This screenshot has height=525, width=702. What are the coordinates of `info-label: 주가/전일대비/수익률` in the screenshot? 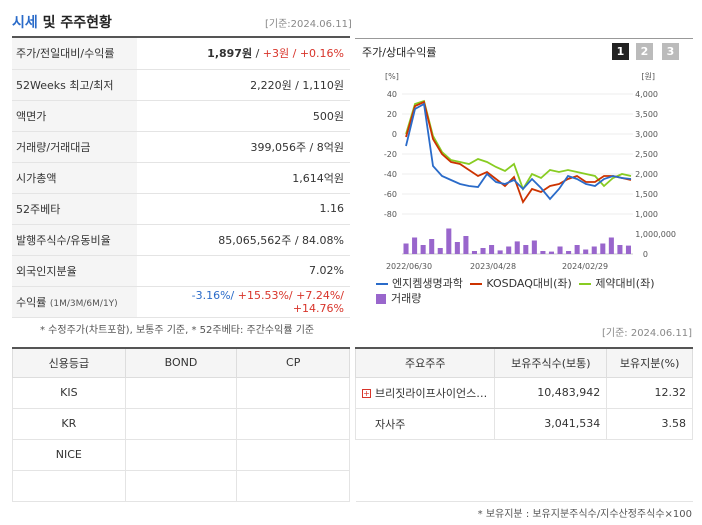 It's located at (74, 54).